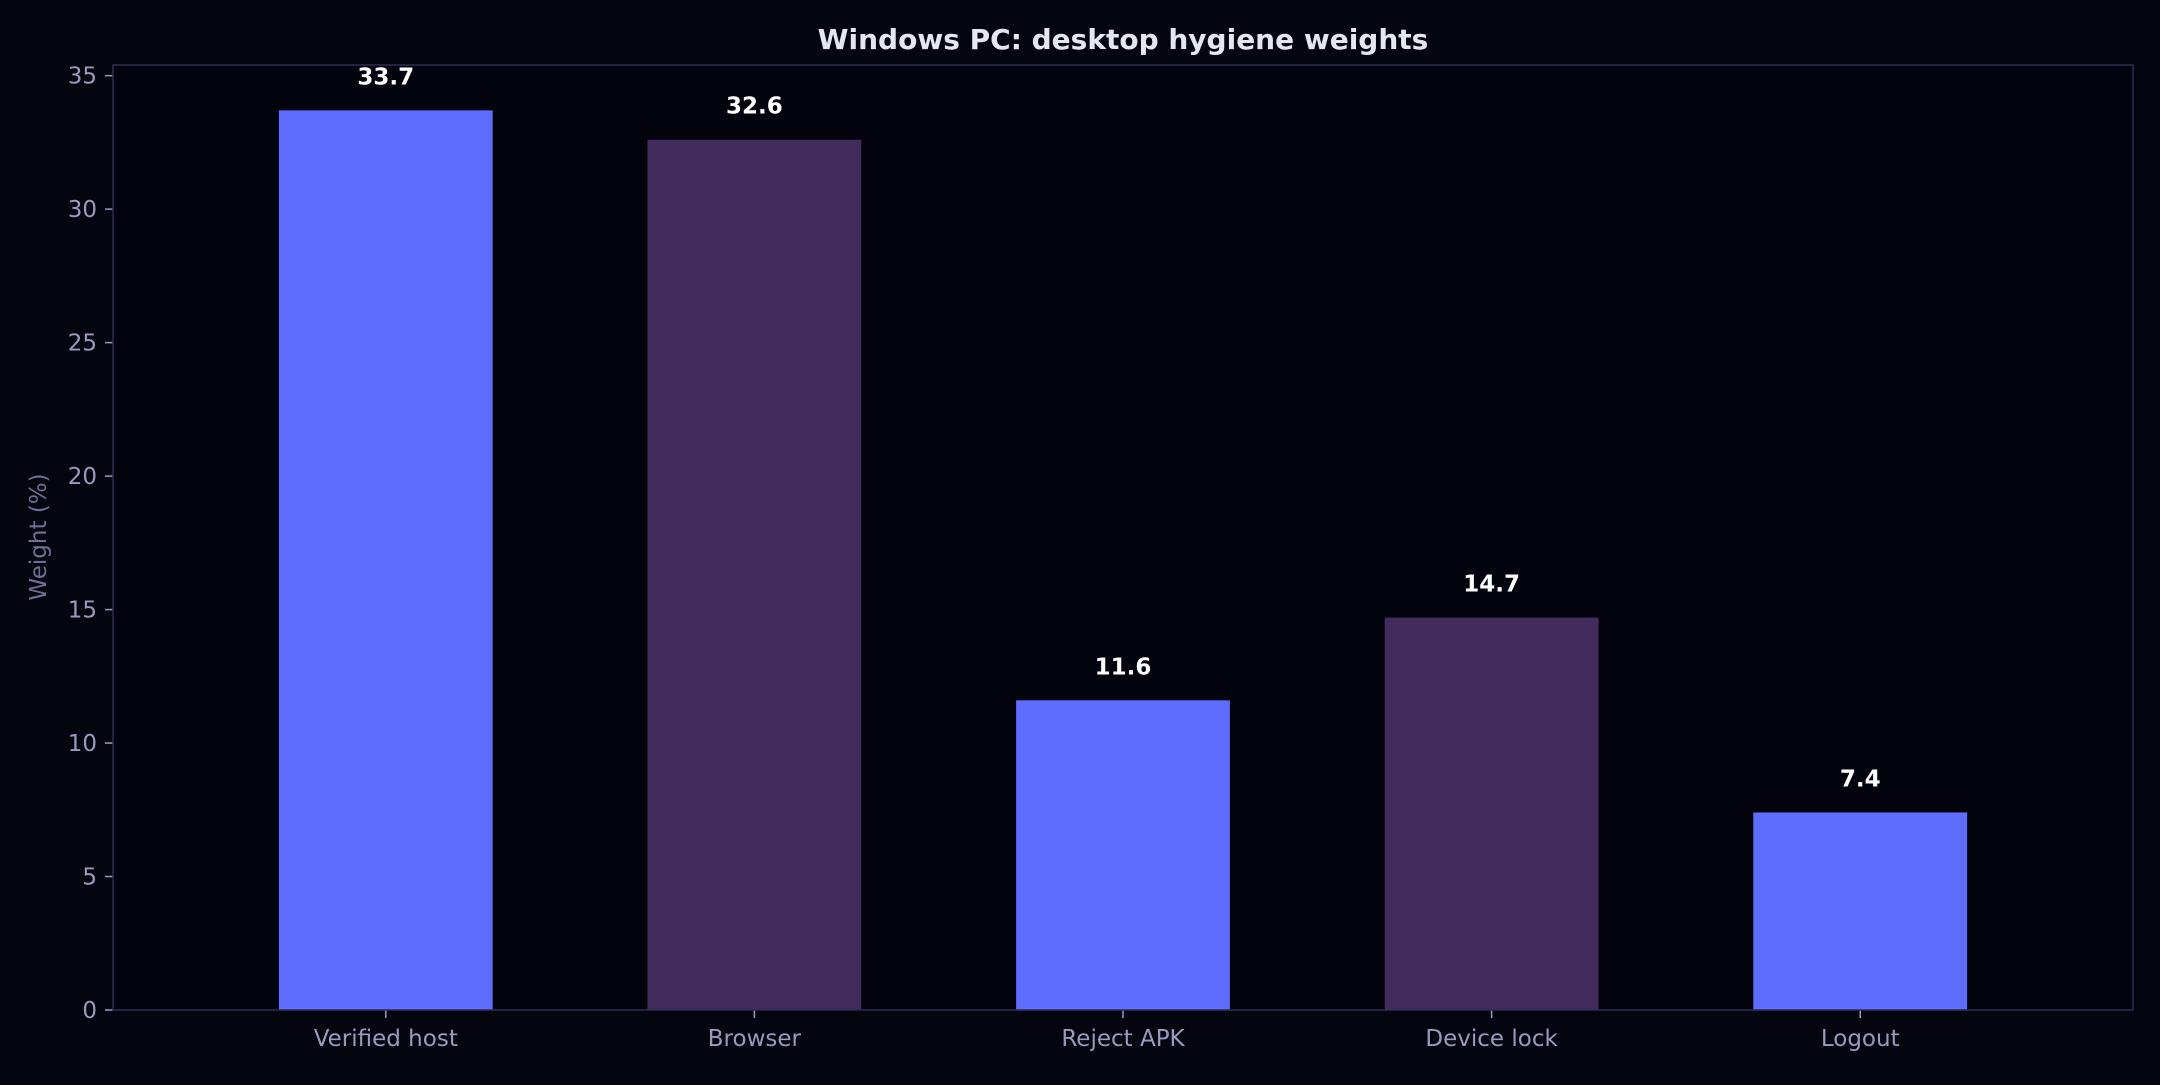 This screenshot has height=1085, width=2160. What do you see at coordinates (82, 744) in the screenshot?
I see `y-tick-label: 10` at bounding box center [82, 744].